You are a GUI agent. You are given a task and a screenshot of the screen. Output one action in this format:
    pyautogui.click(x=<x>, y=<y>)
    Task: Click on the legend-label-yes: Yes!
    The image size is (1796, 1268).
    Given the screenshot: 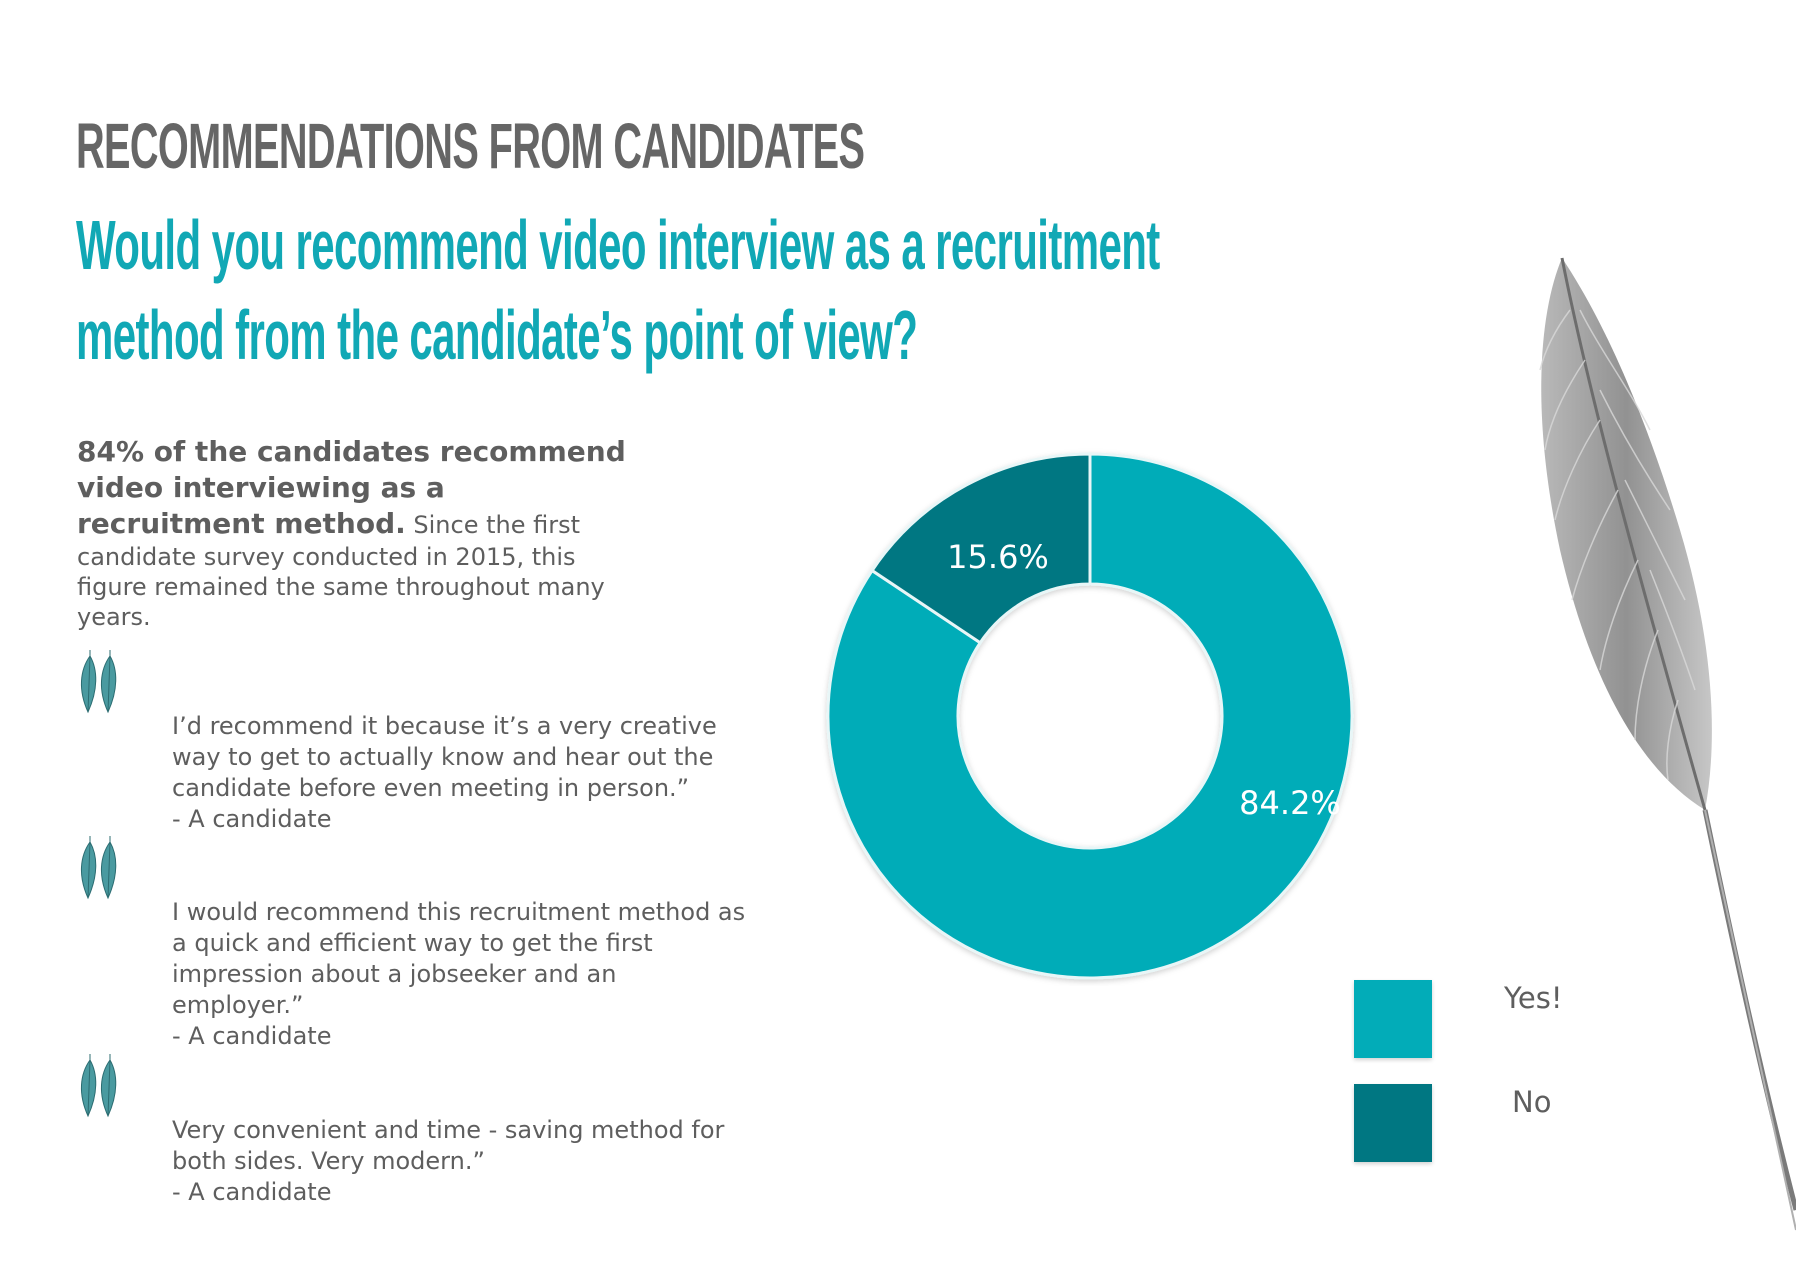 What is the action you would take?
    pyautogui.click(x=1533, y=998)
    